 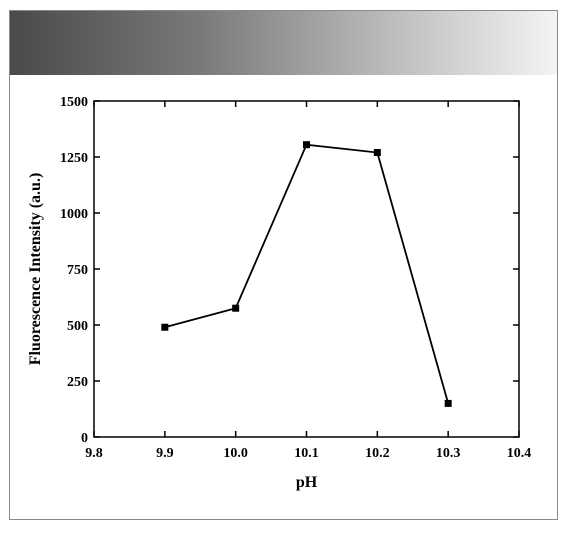 What do you see at coordinates (35, 269) in the screenshot?
I see `y-axis-title: Fluorescence Intensity (a.u.)` at bounding box center [35, 269].